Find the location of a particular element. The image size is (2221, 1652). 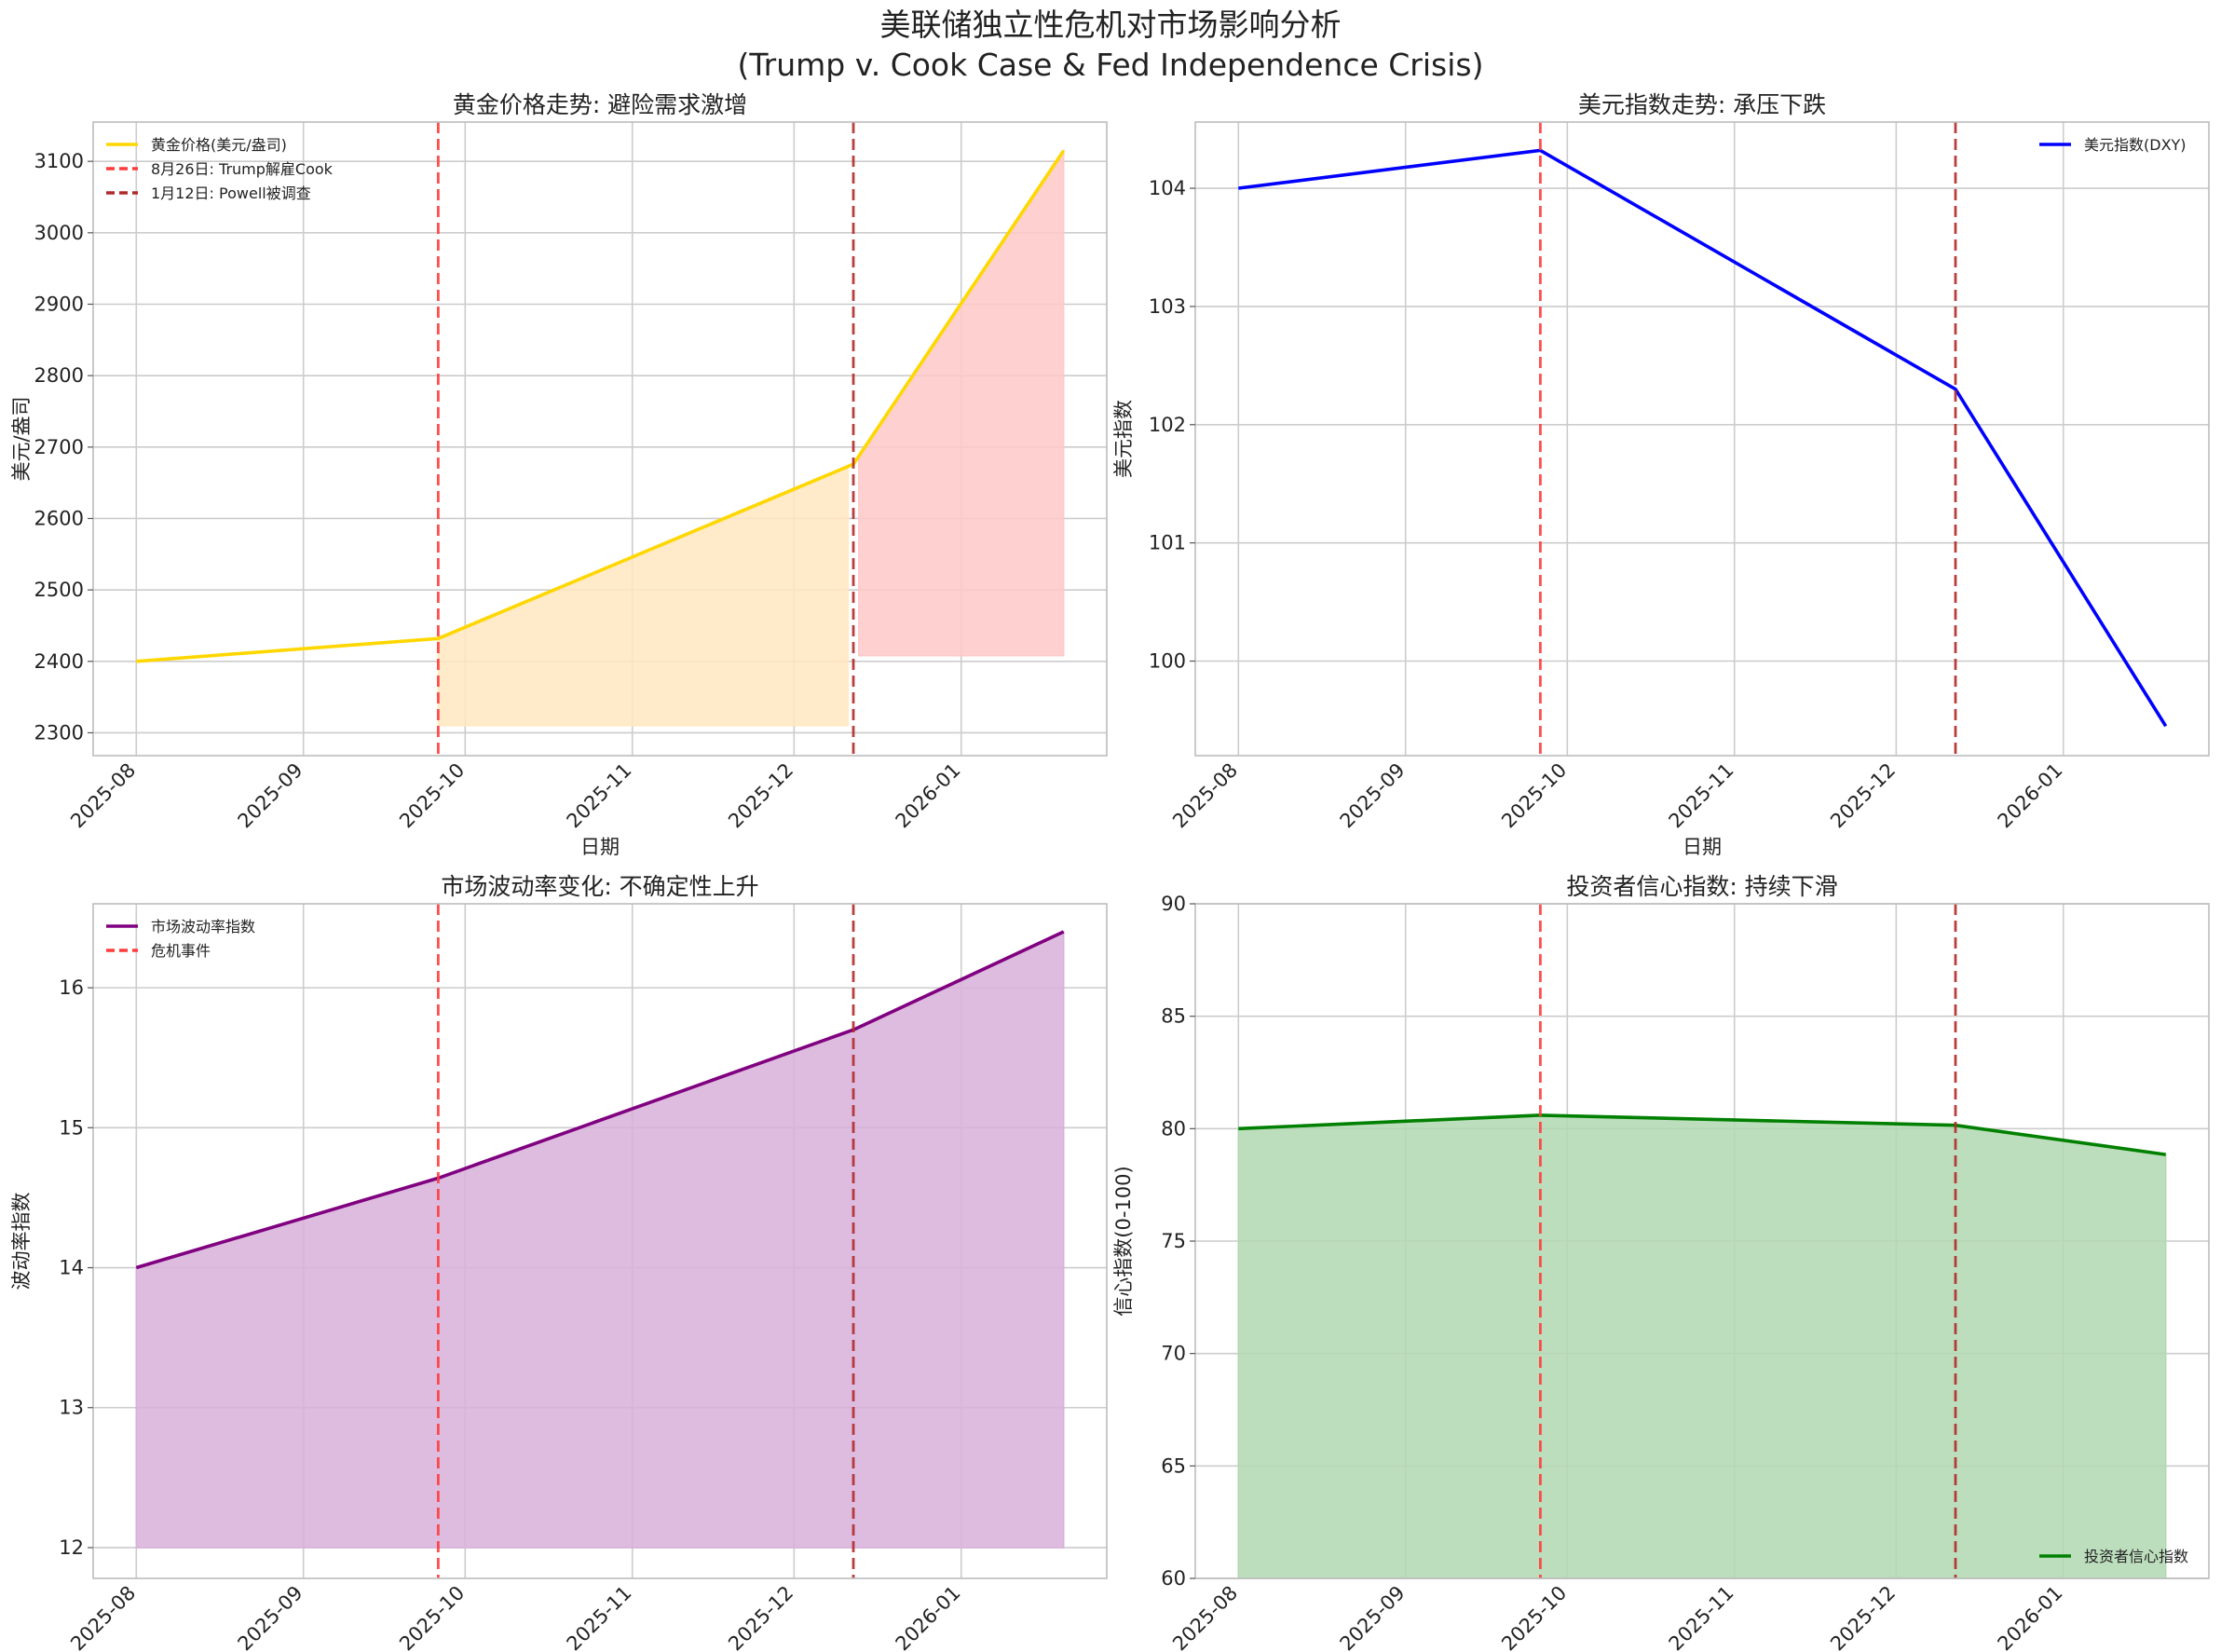

legend-label: 美元指数(DXY) is located at coordinates (2136, 145).